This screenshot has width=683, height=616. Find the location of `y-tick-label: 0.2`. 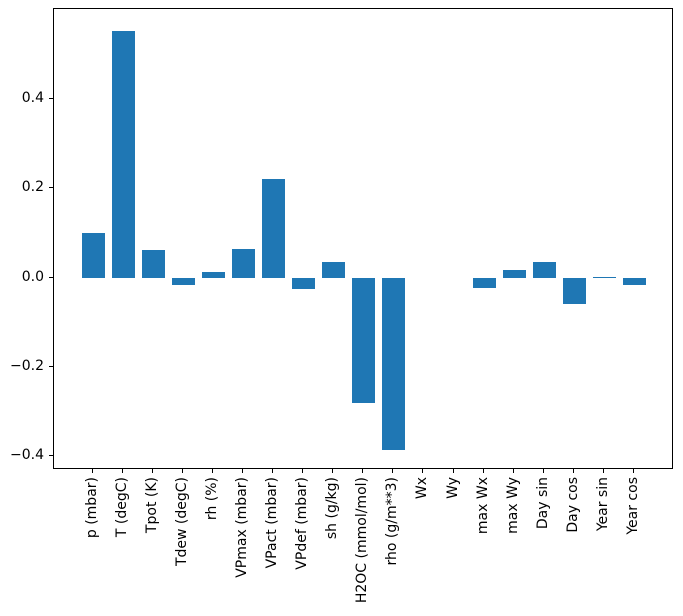

y-tick-label: 0.2 is located at coordinates (32, 187).